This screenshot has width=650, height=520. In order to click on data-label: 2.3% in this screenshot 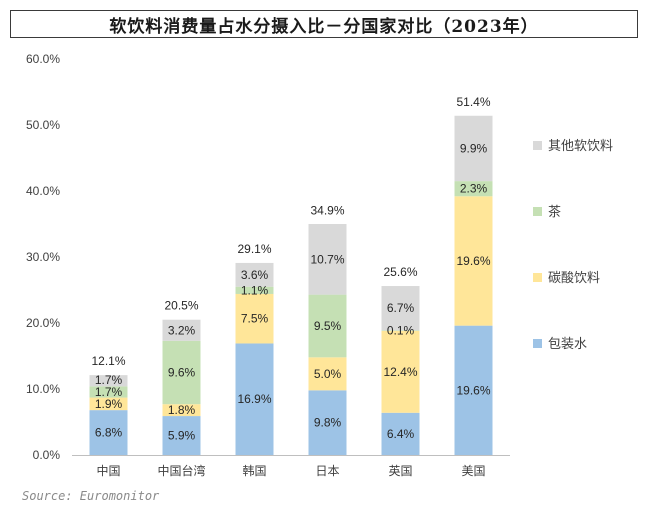, I will do `click(474, 189)`.